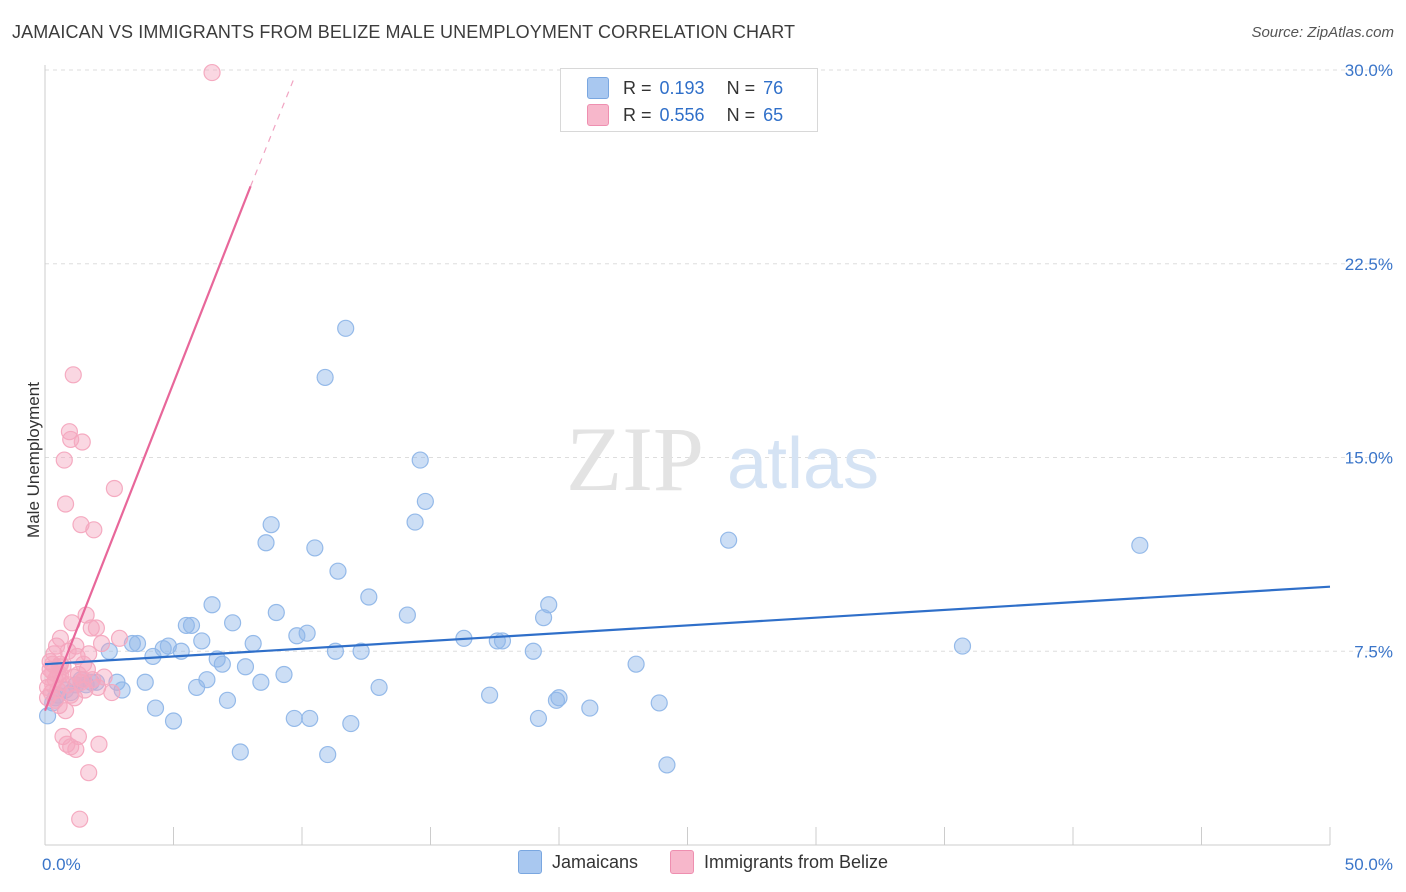 The width and height of the screenshot is (1406, 892). I want to click on watermark: ZIP atlas, so click(722, 459).